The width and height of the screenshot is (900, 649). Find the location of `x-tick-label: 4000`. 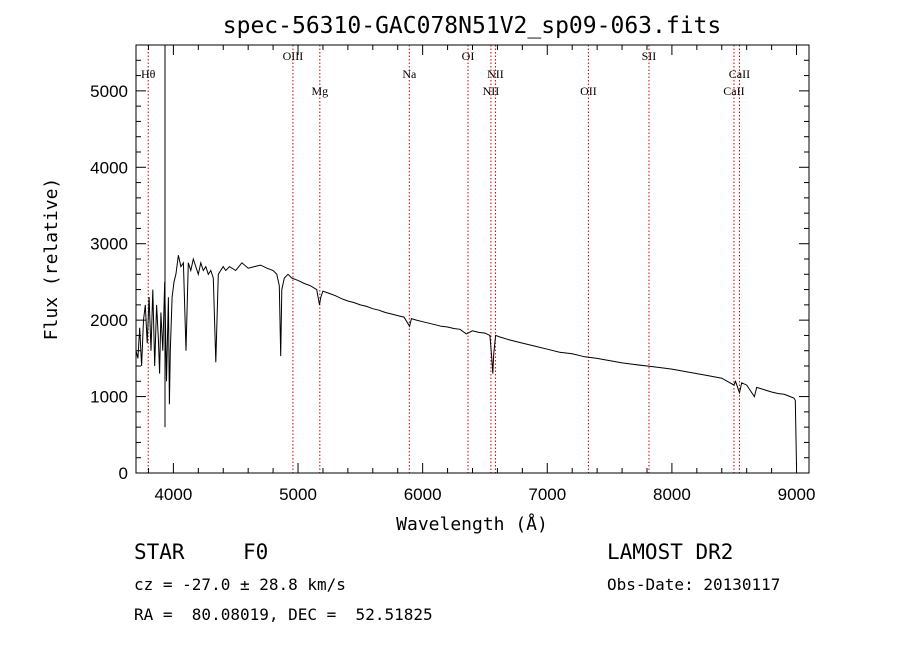

x-tick-label: 4000 is located at coordinates (173, 494).